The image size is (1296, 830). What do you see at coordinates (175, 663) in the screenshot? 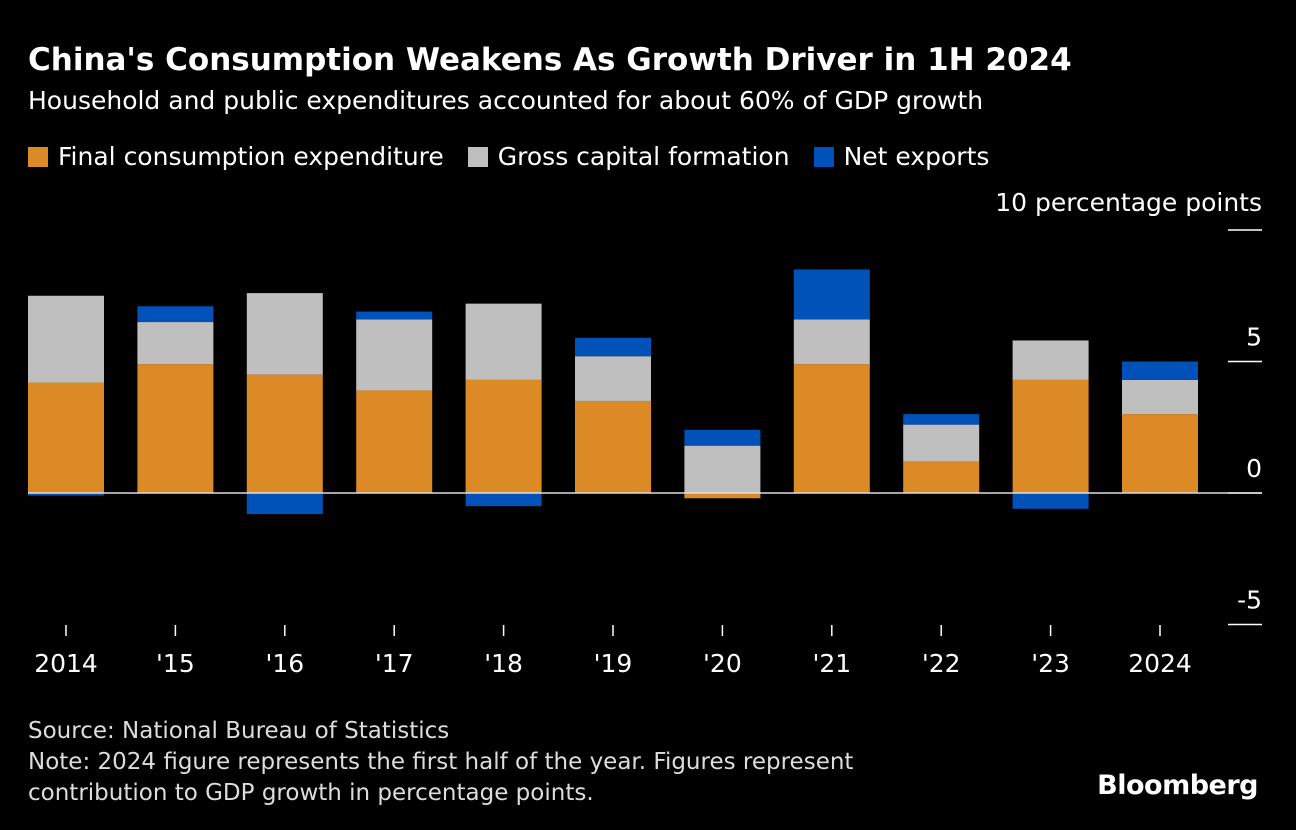
I see `x-tick-label: '15` at bounding box center [175, 663].